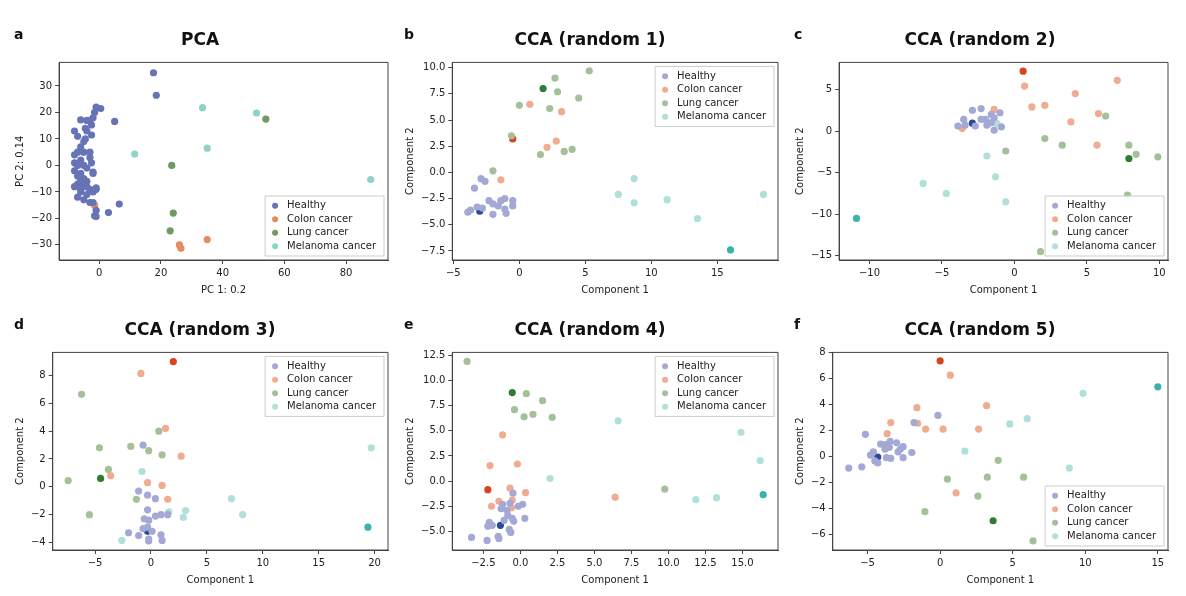 This screenshot has height=596, width=1186. What do you see at coordinates (222, 272) in the screenshot?
I see `x-tick-label: 40` at bounding box center [222, 272].